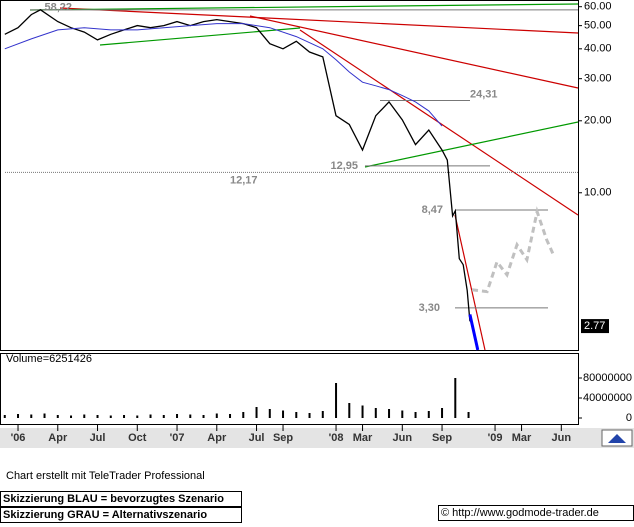  Describe the element at coordinates (484, 94) in the screenshot. I see `level-label: 24,31` at that location.